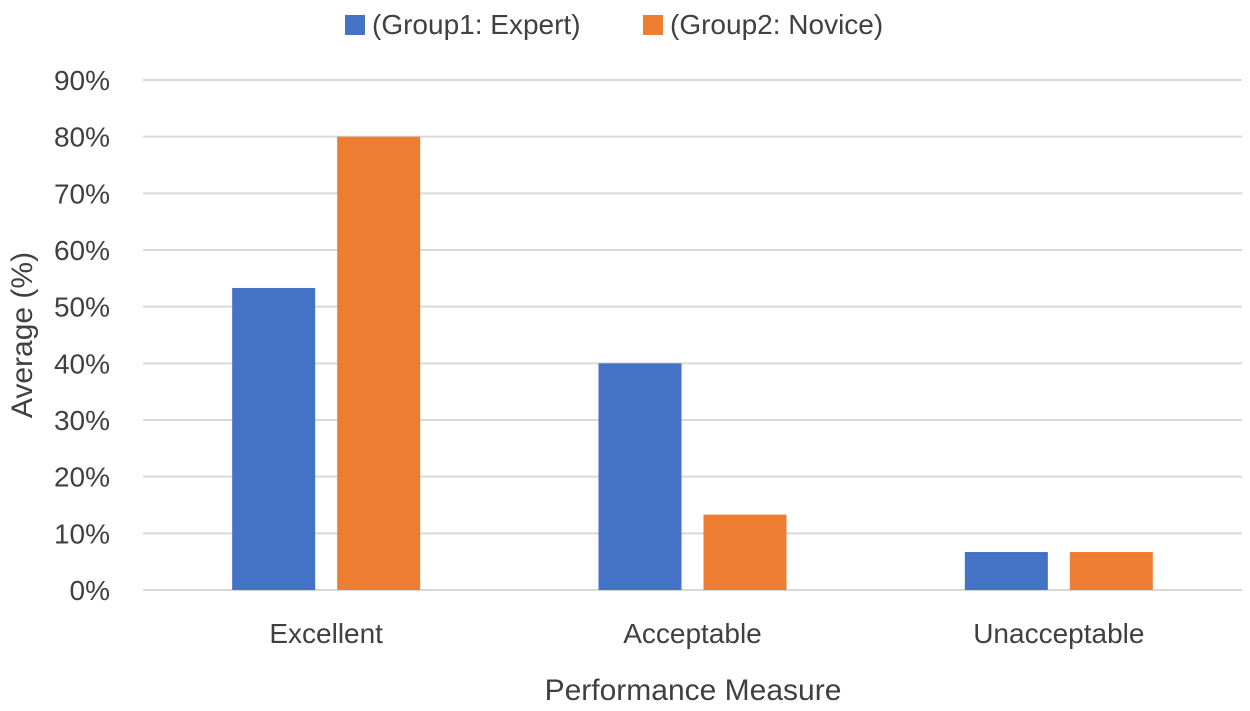  I want to click on y-tick-label: 60%, so click(82, 250).